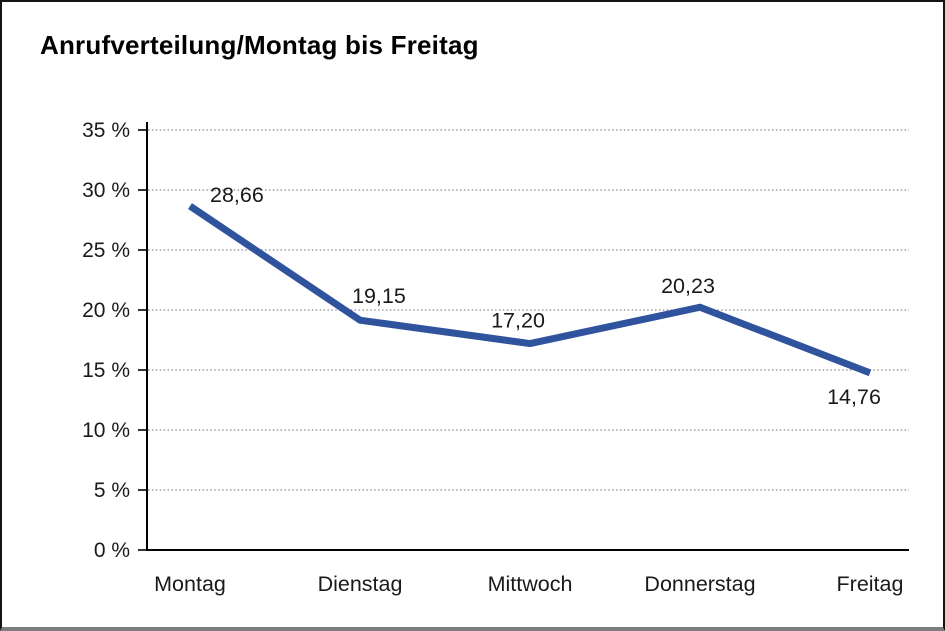 The image size is (945, 631). What do you see at coordinates (870, 584) in the screenshot?
I see `x-category-label: Freitag` at bounding box center [870, 584].